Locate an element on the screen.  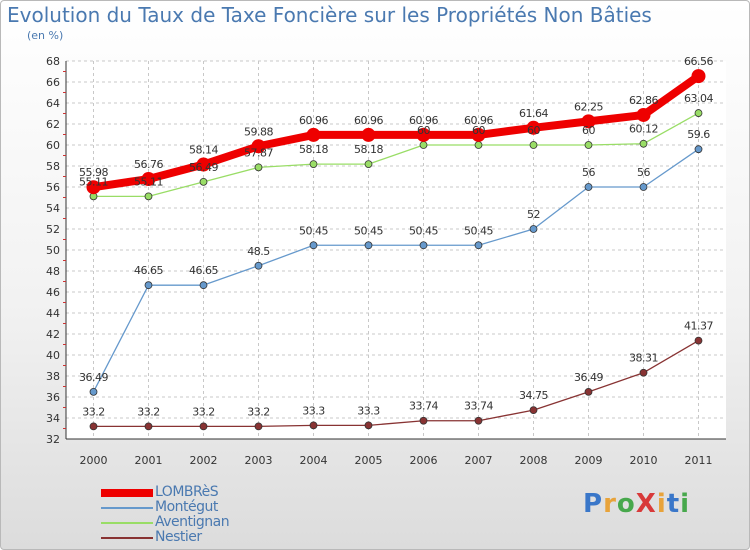
data-label: 55.98 is located at coordinates (93, 172).